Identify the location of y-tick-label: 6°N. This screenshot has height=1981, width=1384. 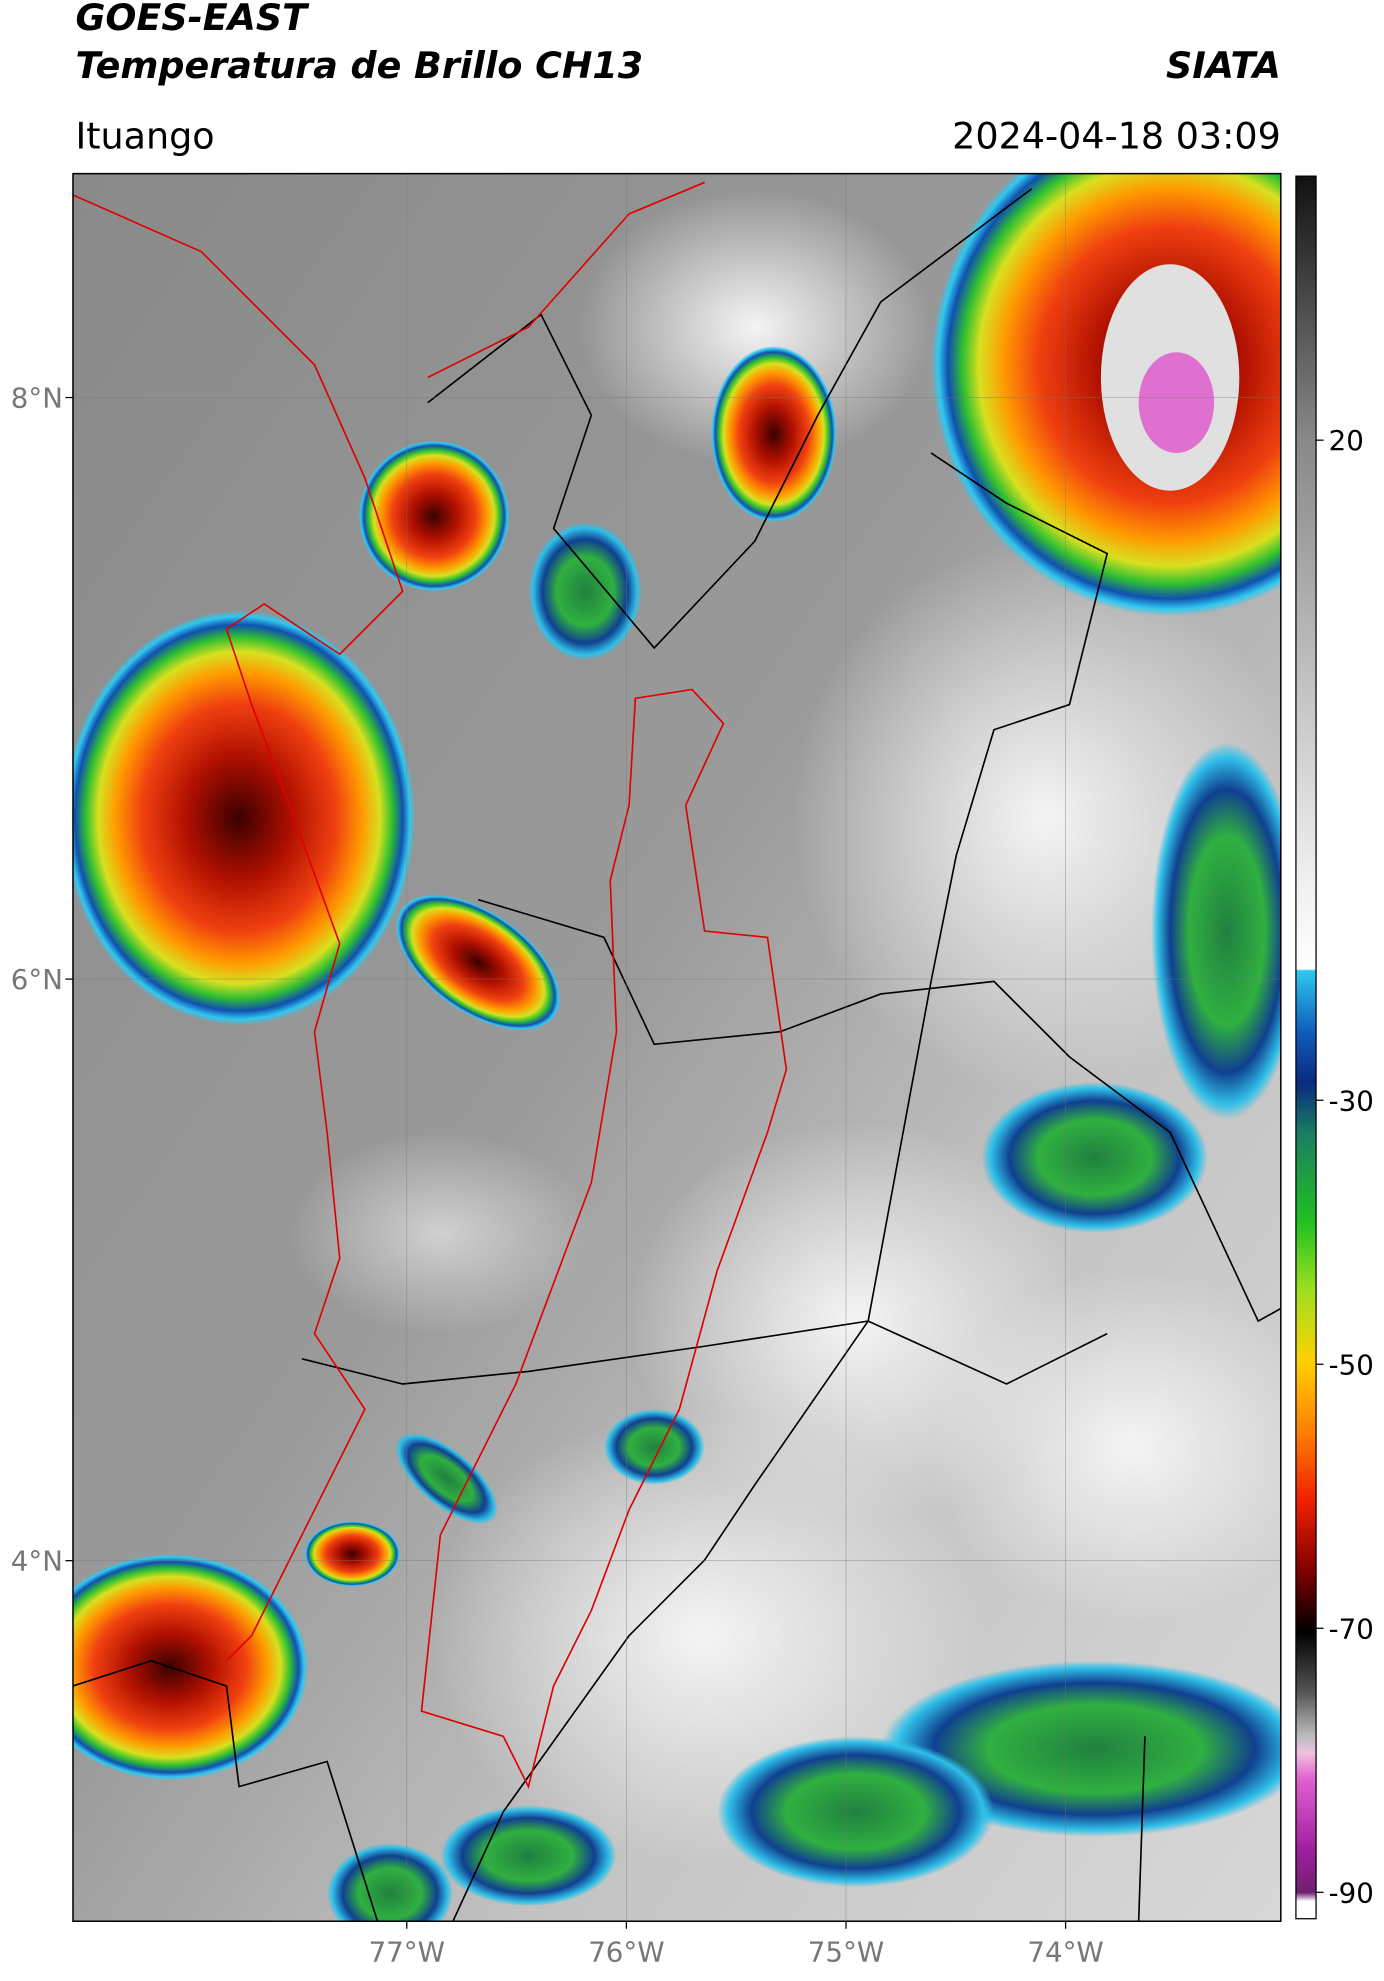
(37, 979).